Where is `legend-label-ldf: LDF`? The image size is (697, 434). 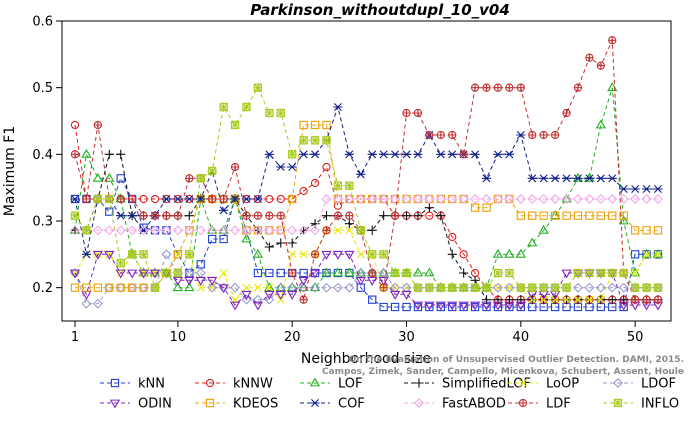 legend-label-ldf: LDF is located at coordinates (558, 404).